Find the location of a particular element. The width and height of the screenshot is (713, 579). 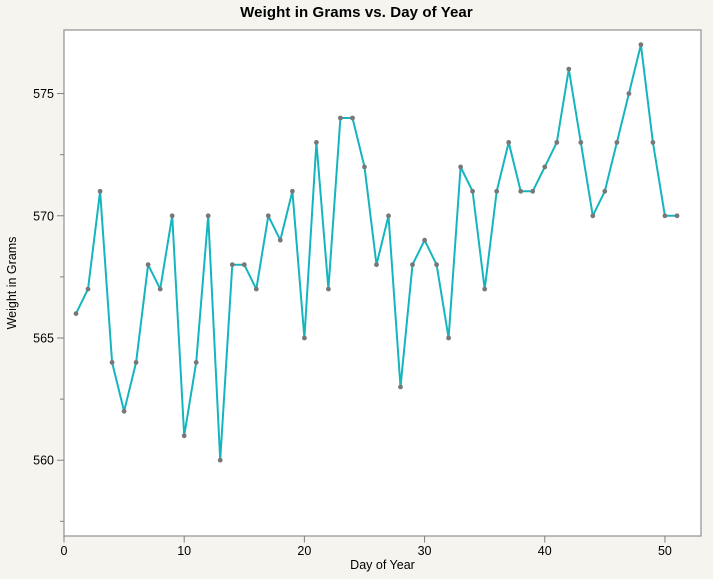

y-tick-label: 575 is located at coordinates (43, 94).